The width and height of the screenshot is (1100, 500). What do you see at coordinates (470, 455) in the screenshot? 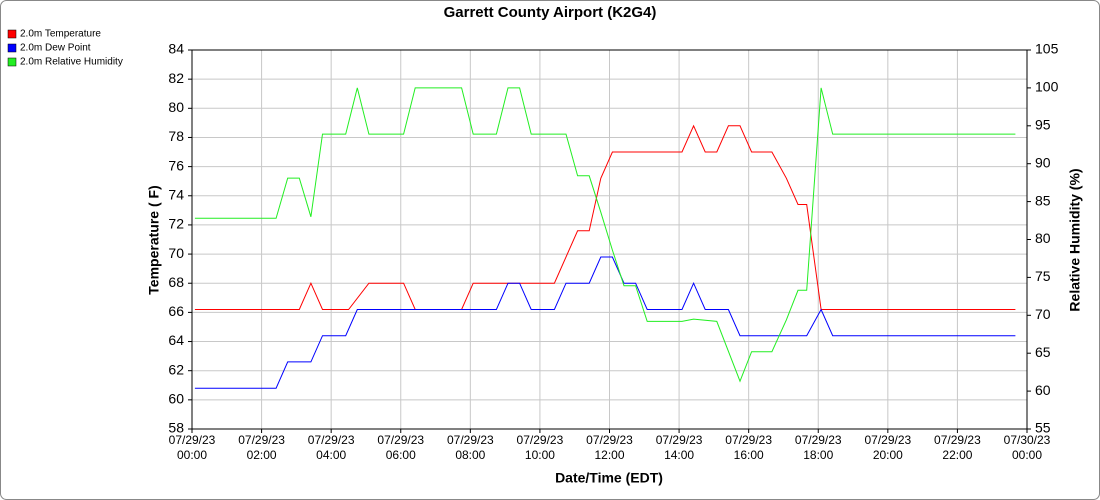
I see `x-tick-label: 08:00` at bounding box center [470, 455].